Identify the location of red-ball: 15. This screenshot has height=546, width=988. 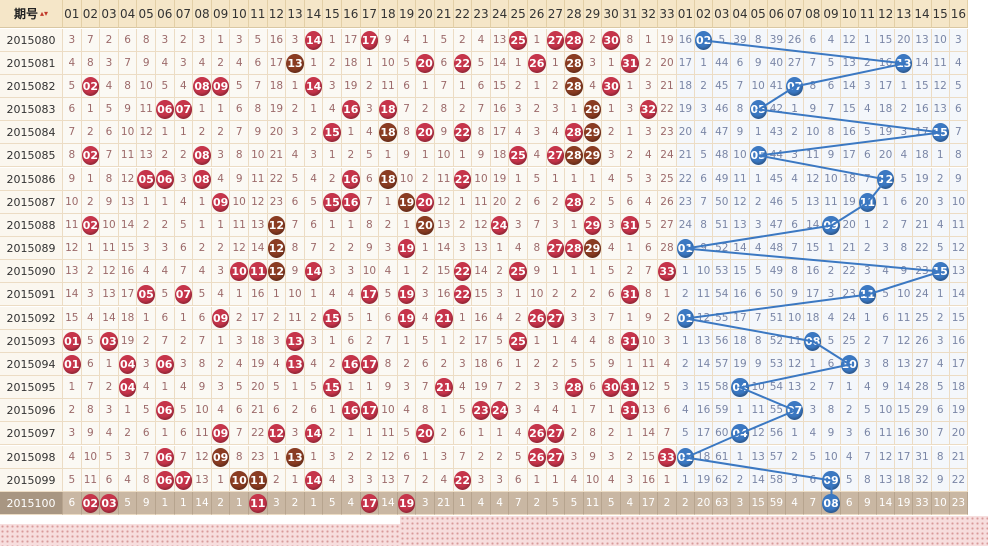
(332, 202).